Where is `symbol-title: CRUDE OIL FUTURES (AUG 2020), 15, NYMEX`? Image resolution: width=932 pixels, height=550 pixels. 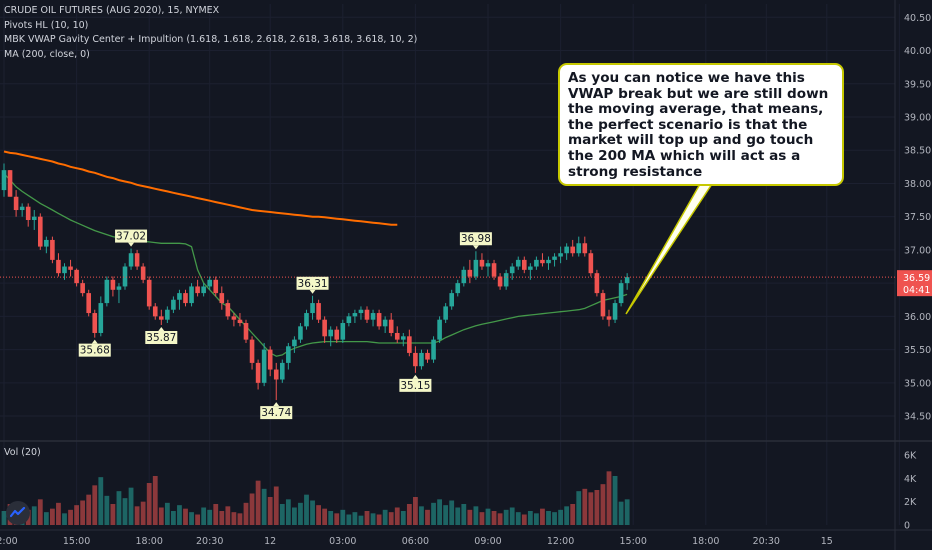 symbol-title: CRUDE OIL FUTURES (AUG 2020), 15, NYMEX is located at coordinates (112, 10).